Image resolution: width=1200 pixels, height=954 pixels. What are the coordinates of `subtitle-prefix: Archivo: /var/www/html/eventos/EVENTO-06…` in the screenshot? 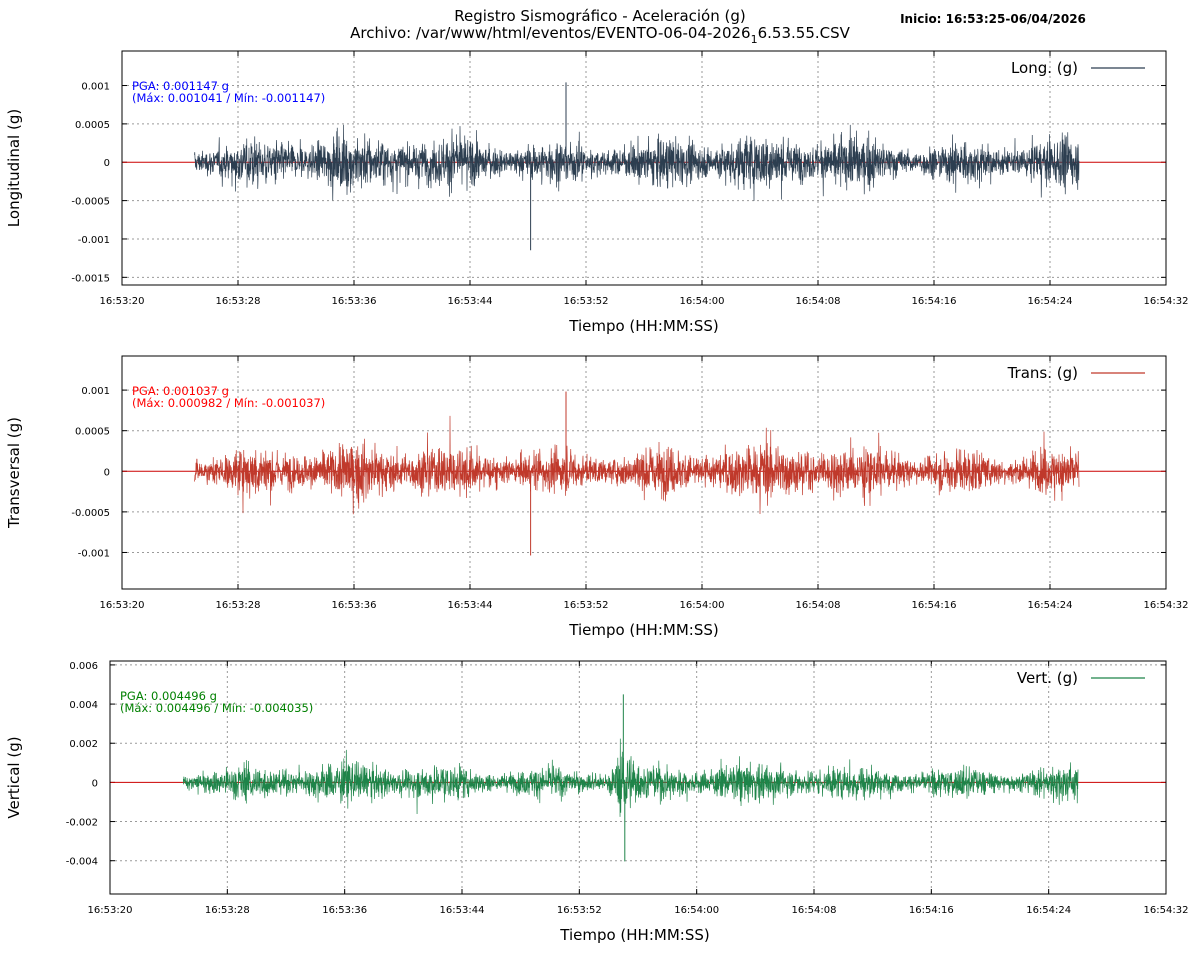 It's located at (550, 33).